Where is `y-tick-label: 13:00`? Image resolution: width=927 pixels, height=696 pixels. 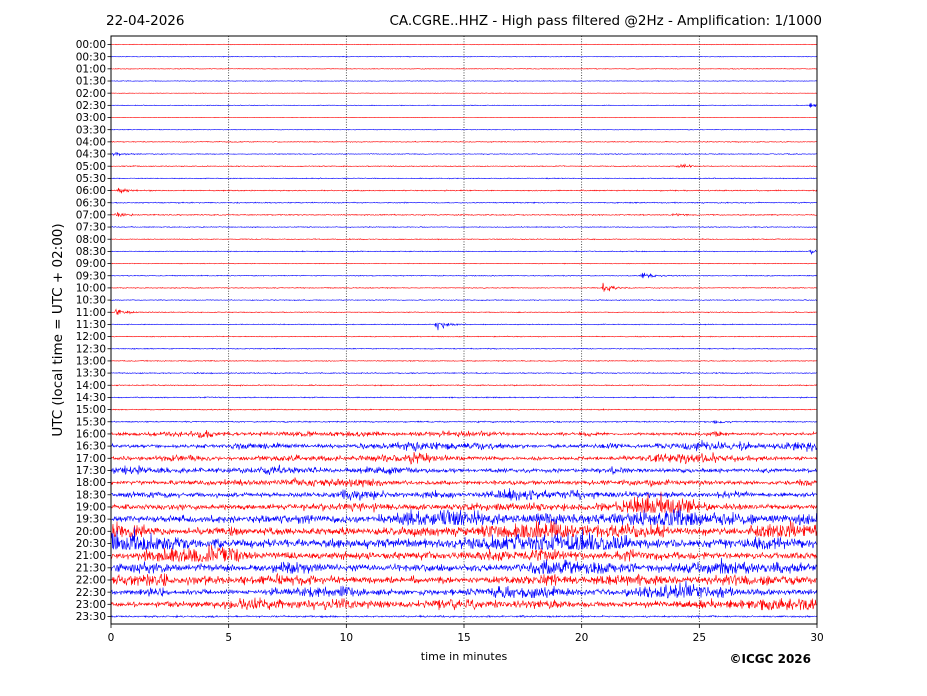 y-tick-label: 13:00 is located at coordinates (91, 362).